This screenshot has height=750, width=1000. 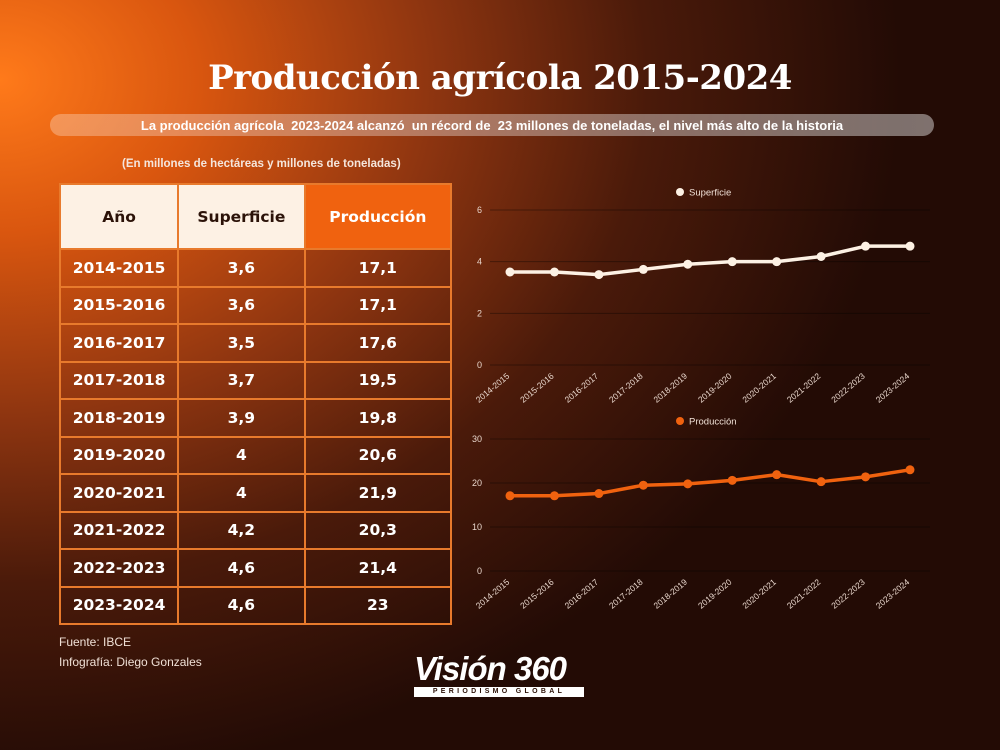 What do you see at coordinates (95, 642) in the screenshot?
I see `source-text: Fuente: IBCE` at bounding box center [95, 642].